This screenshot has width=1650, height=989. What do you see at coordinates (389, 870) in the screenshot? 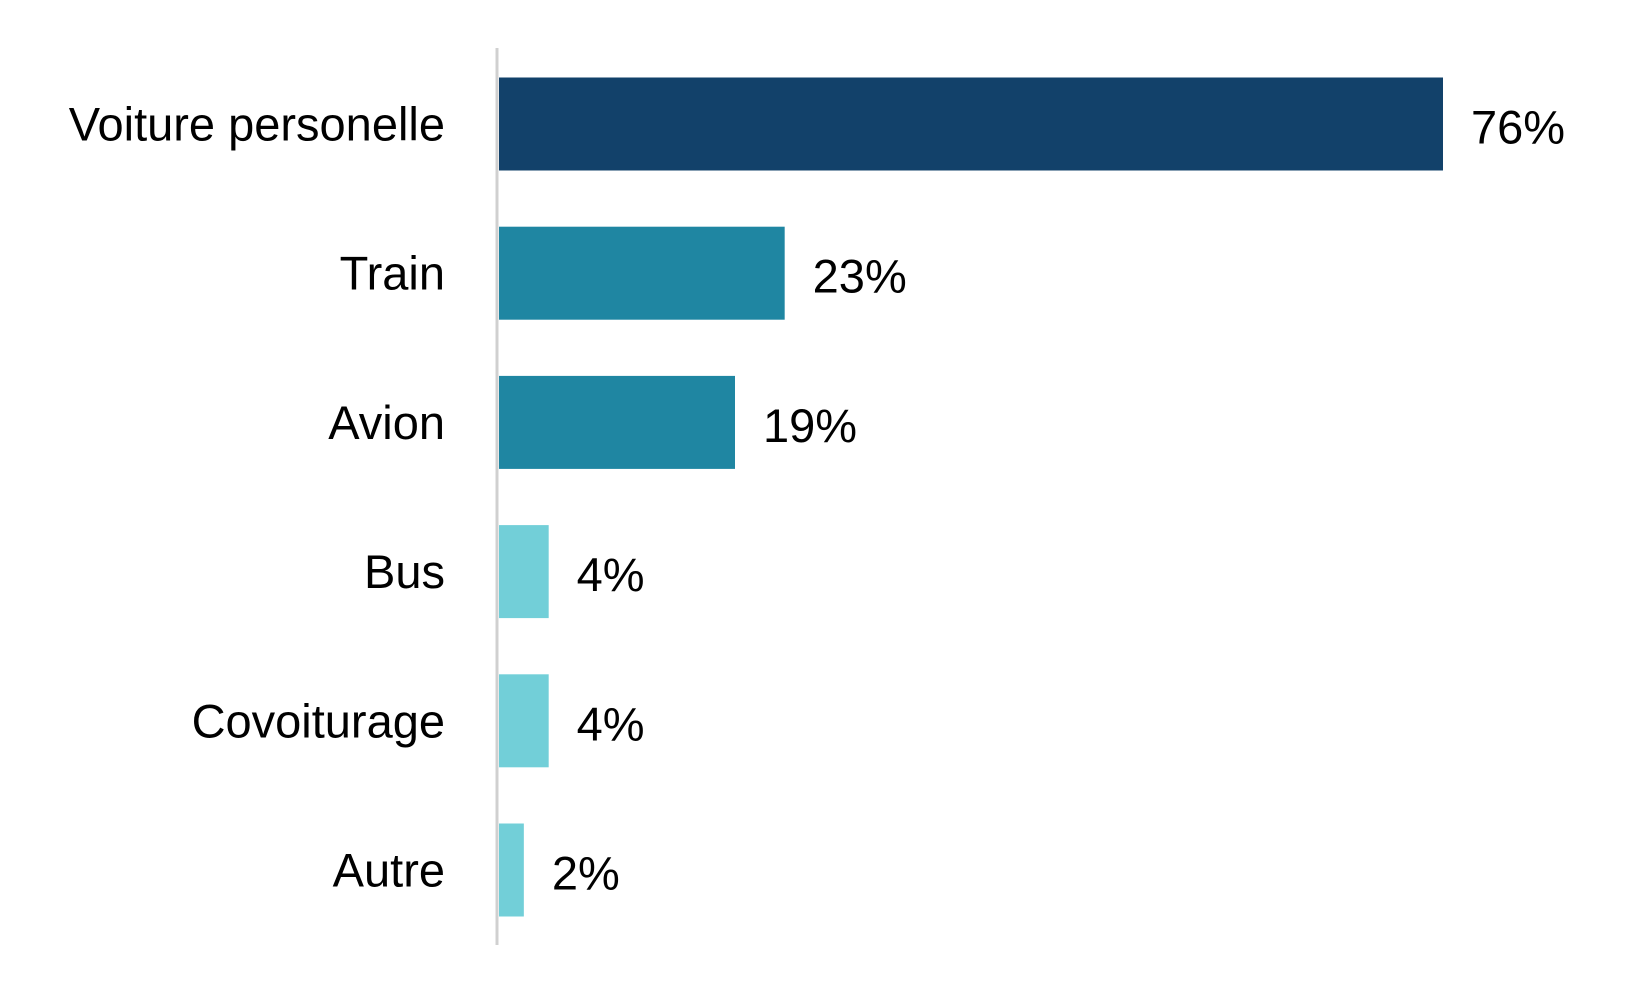
I see `category-label-autre: Autre` at bounding box center [389, 870].